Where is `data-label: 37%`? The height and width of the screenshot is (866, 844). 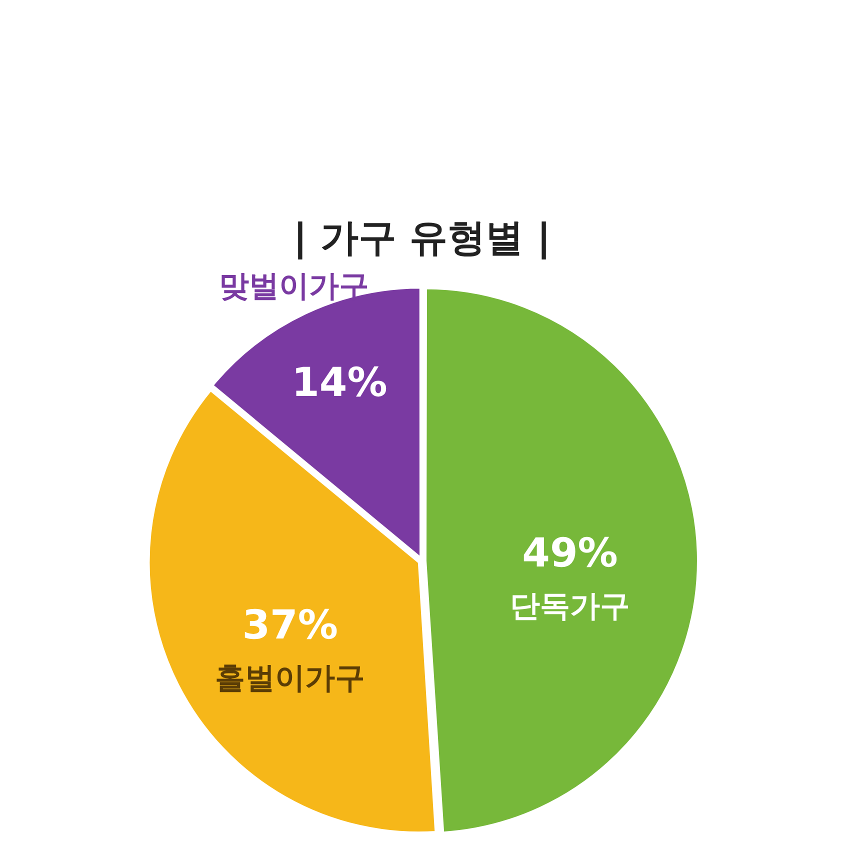
data-label: 37% is located at coordinates (290, 625).